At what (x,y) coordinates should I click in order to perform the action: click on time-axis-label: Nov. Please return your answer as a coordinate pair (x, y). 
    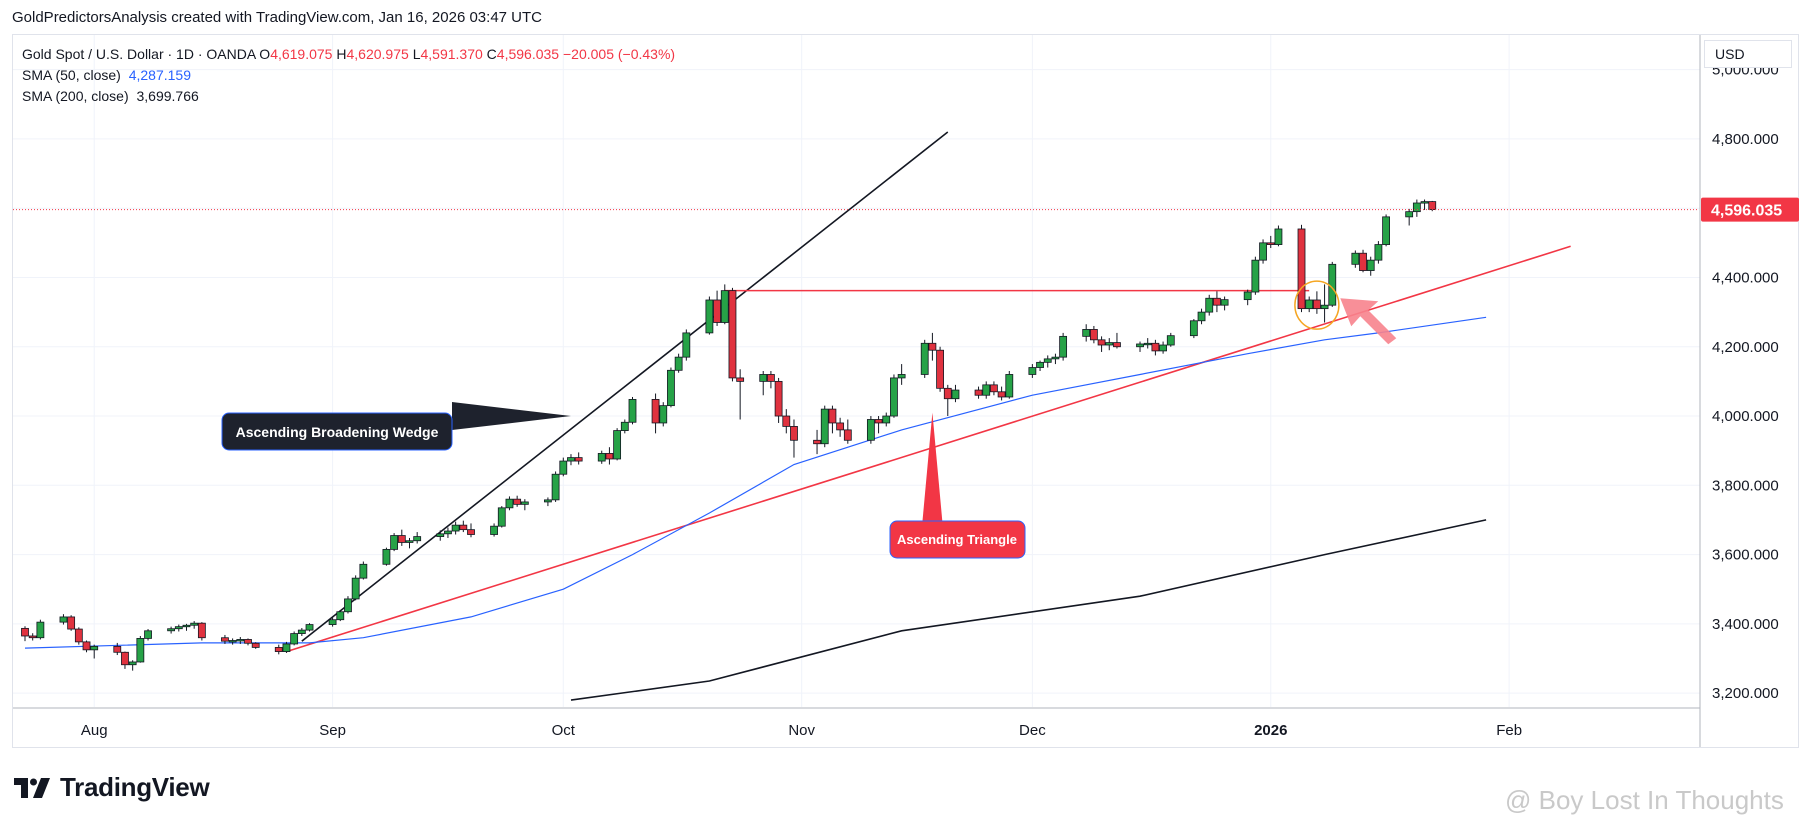
    Looking at the image, I should click on (801, 730).